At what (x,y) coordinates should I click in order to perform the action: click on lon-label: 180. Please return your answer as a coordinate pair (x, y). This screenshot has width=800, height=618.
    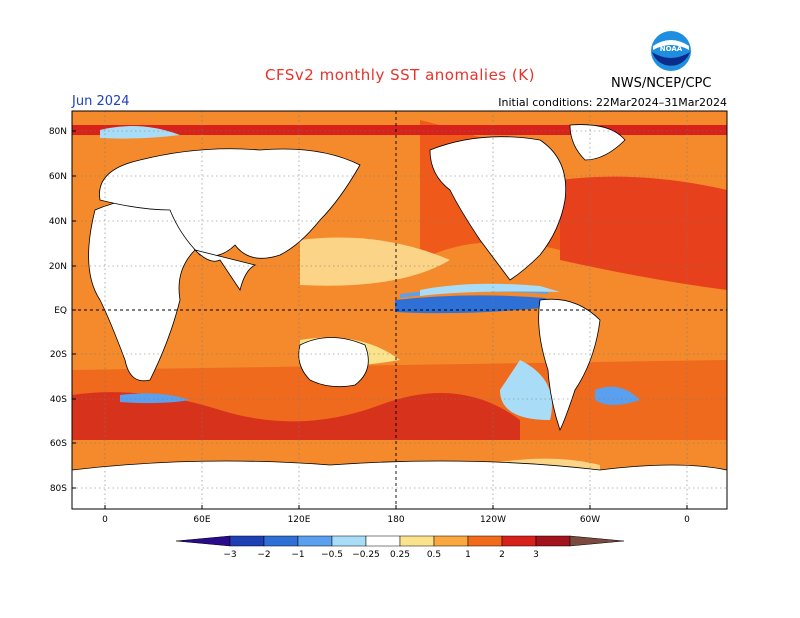
    Looking at the image, I should click on (395, 520).